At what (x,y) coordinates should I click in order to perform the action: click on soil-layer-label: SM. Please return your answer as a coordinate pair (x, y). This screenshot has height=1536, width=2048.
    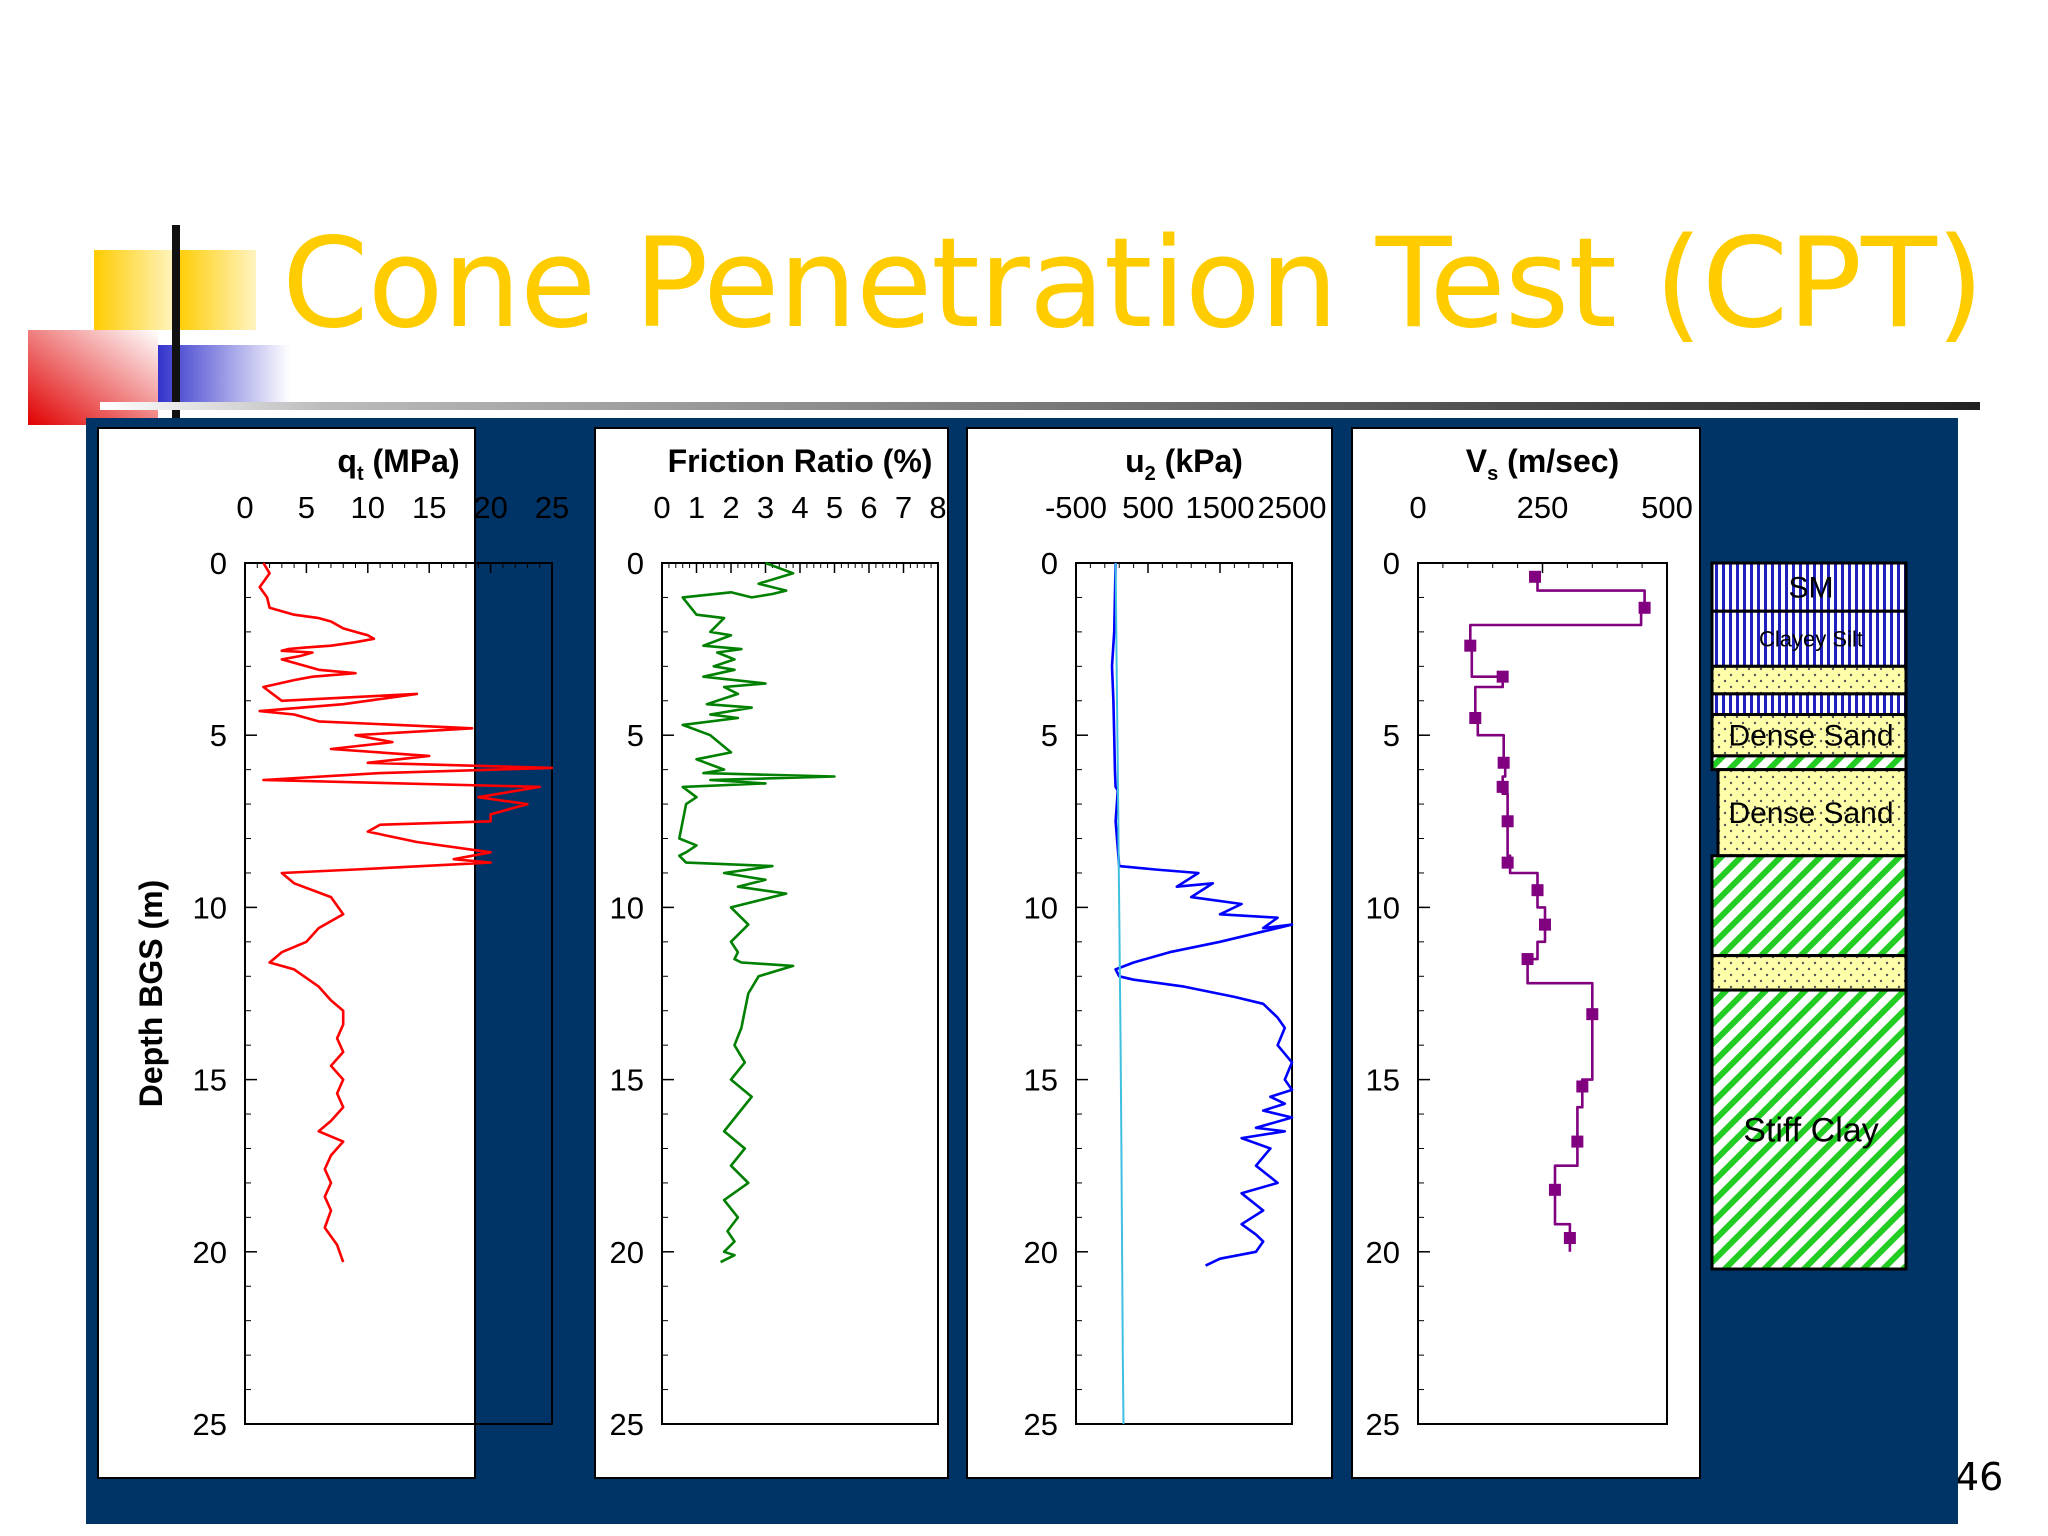
    Looking at the image, I should click on (1811, 588).